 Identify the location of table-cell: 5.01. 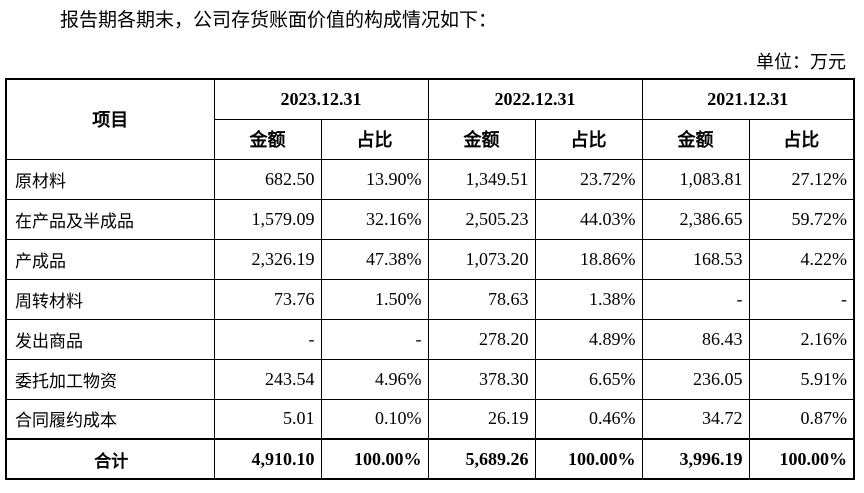
(267, 419).